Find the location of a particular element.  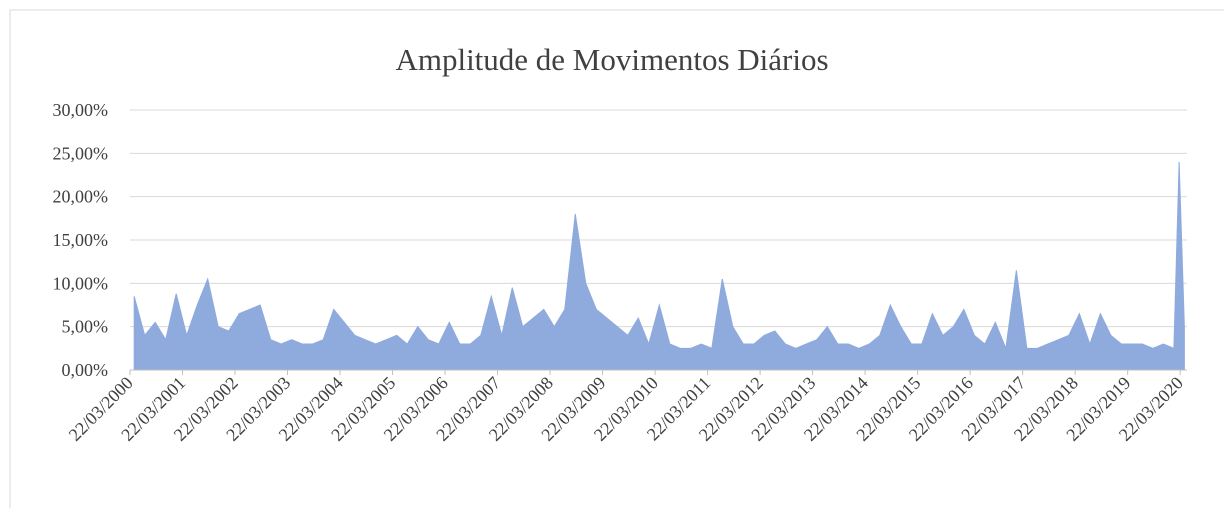

y-tick-label: 20,00% is located at coordinates (81, 197).